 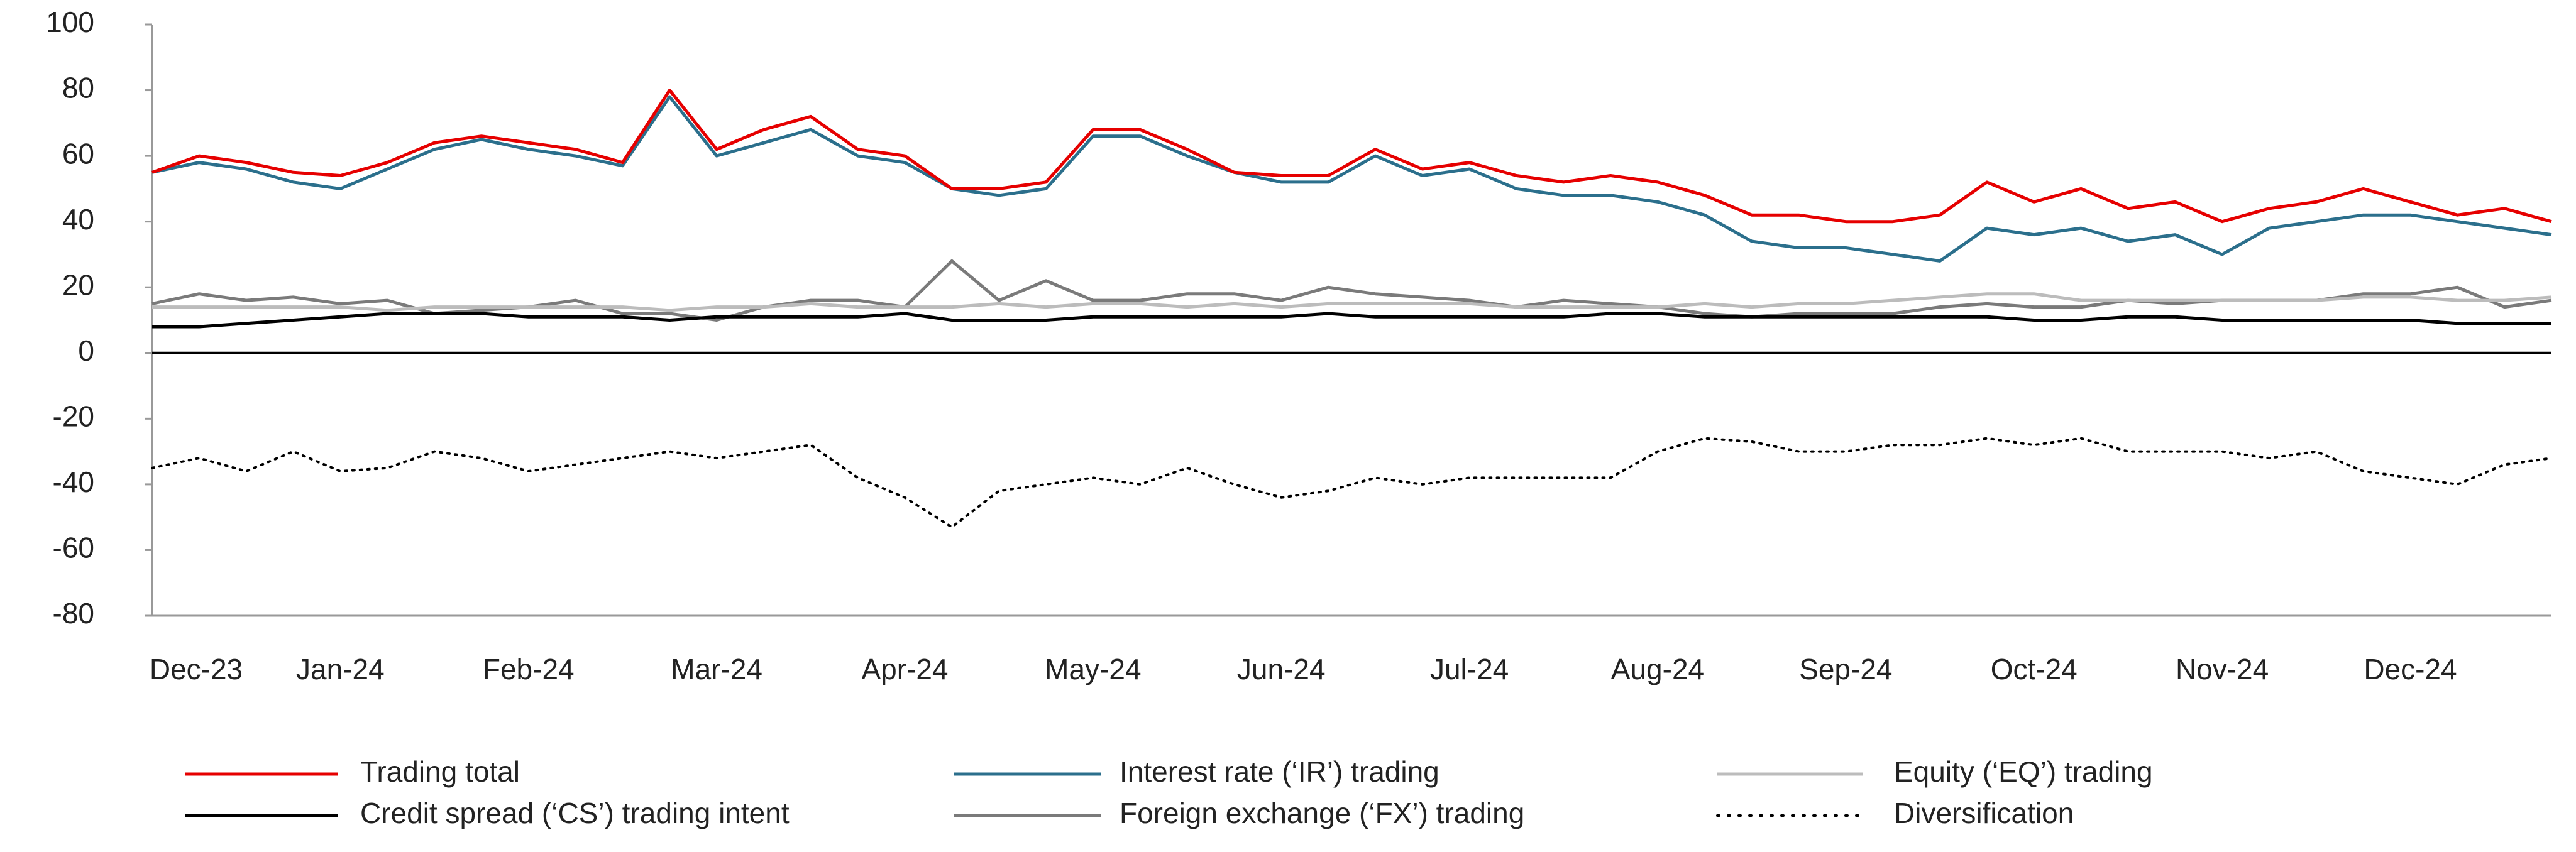 What do you see at coordinates (905, 669) in the screenshot?
I see `x-tick-label: Apr-24` at bounding box center [905, 669].